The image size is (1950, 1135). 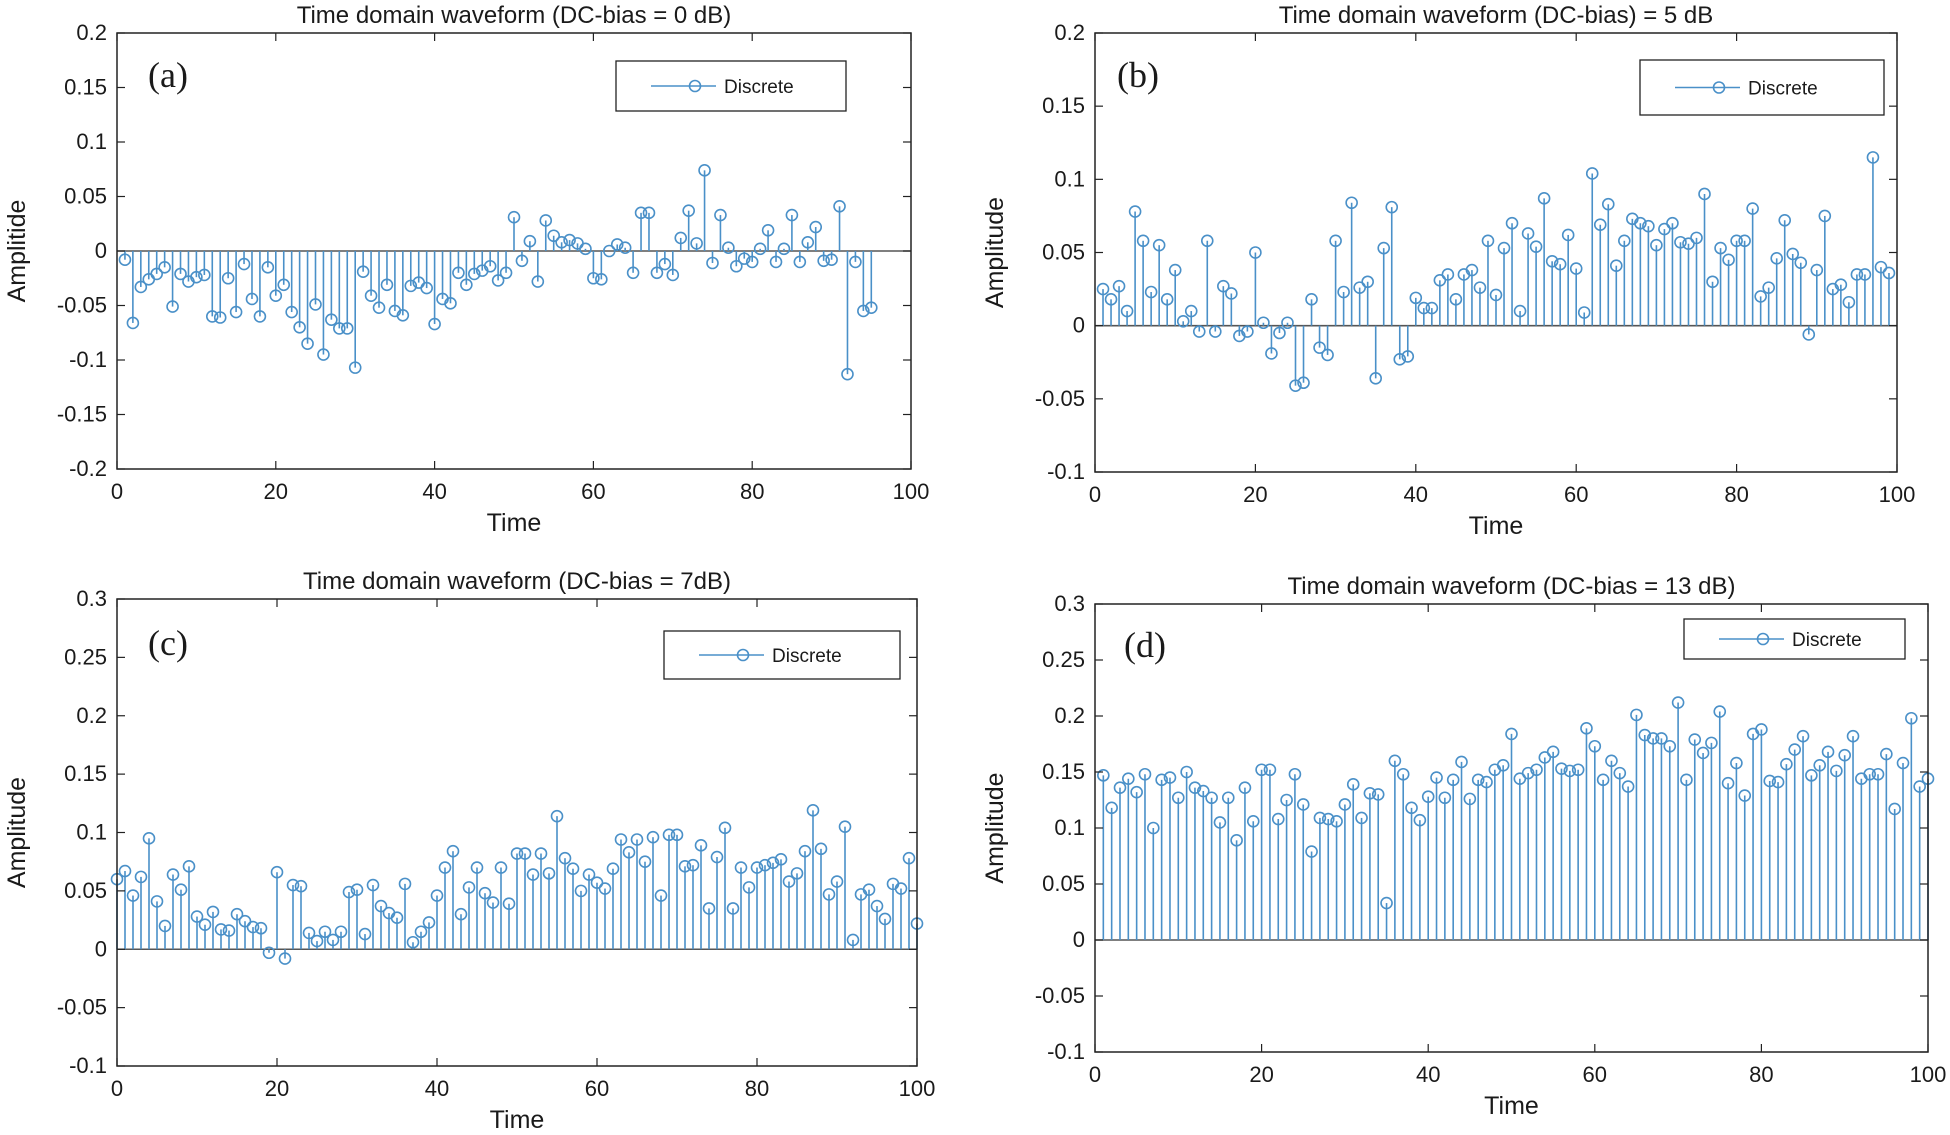 What do you see at coordinates (1428, 1074) in the screenshot?
I see `x-tick-label: 40` at bounding box center [1428, 1074].